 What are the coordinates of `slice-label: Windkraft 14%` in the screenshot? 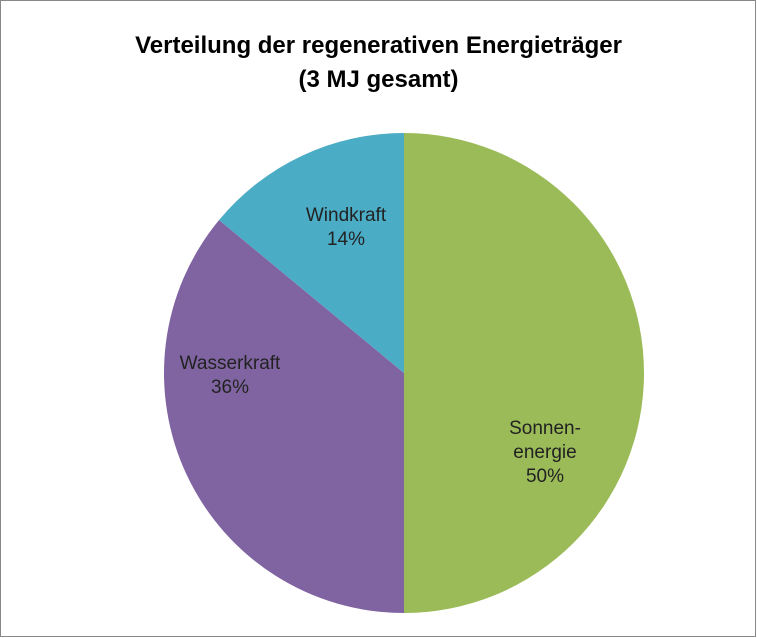 It's located at (346, 228).